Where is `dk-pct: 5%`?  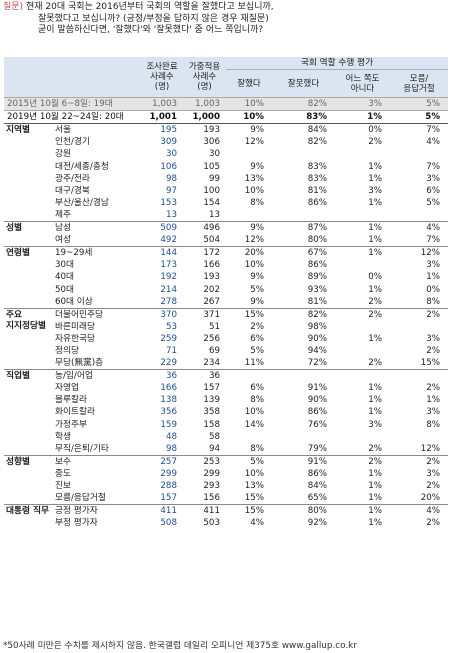
dk-pct: 5% is located at coordinates (433, 202).